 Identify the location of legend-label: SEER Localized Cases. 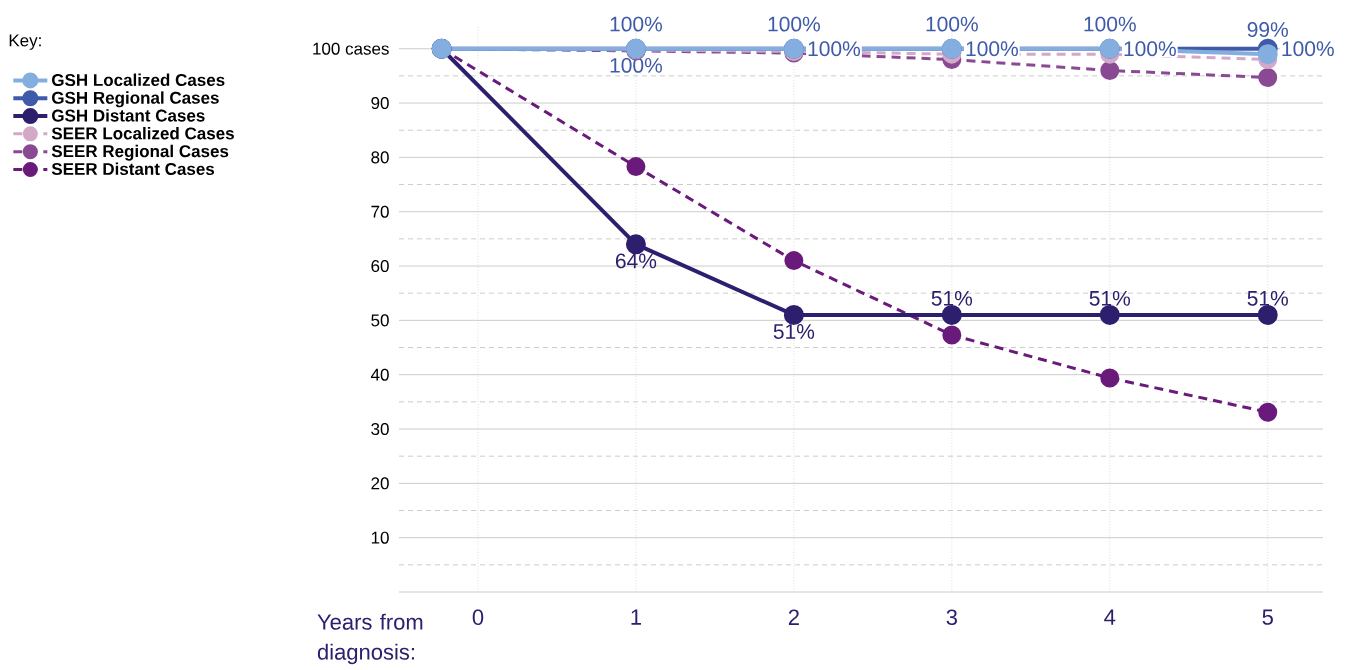
(142, 133).